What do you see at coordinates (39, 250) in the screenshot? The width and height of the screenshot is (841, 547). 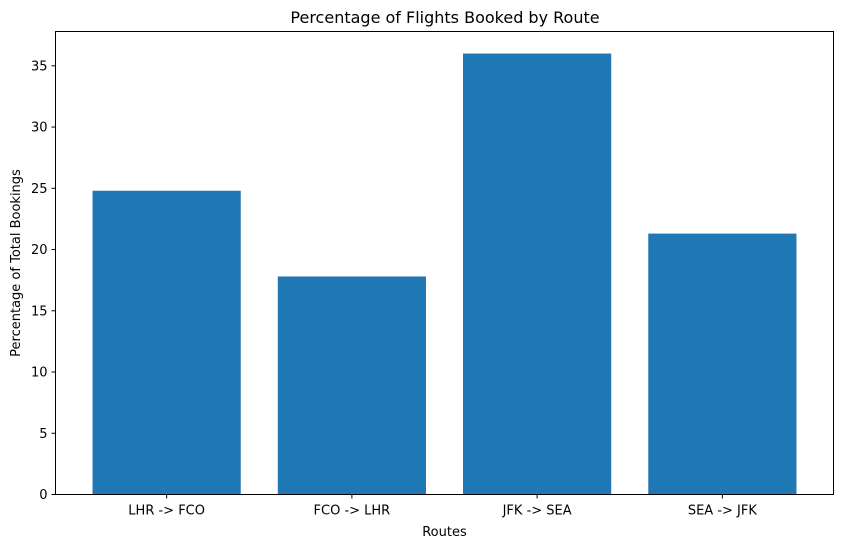 I see `y-tick-label: 20` at bounding box center [39, 250].